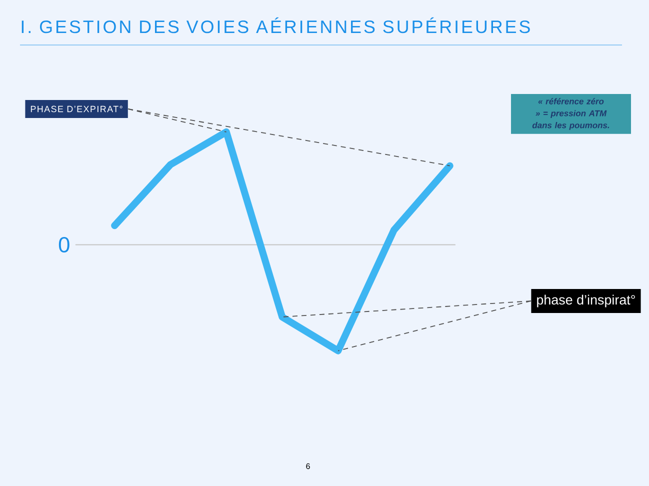 This screenshot has height=486, width=649. Describe the element at coordinates (586, 301) in the screenshot. I see `text: phase d’inspirat°` at that location.